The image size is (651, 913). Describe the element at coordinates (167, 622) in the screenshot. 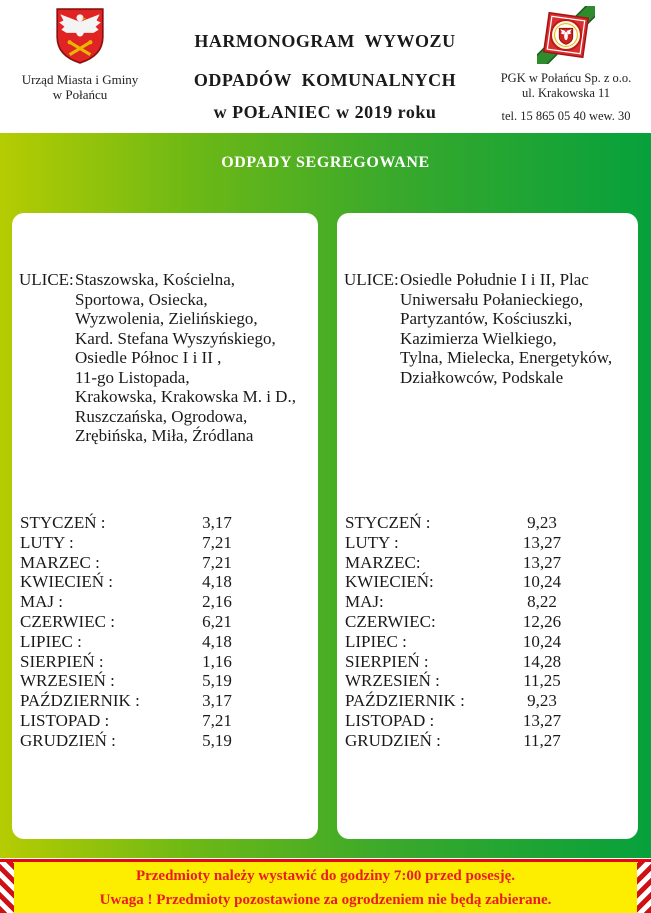

I see `month-row: CZERWIEC : 6,21` at that location.